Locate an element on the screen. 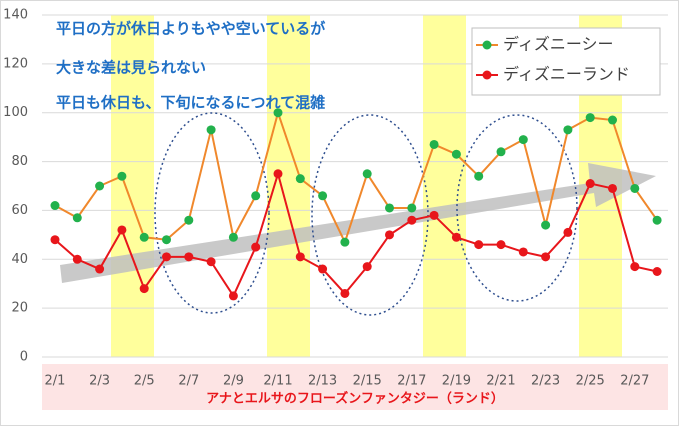 Image resolution: width=679 pixels, height=430 pixels. x-tick-label: 2/11 is located at coordinates (277, 381).